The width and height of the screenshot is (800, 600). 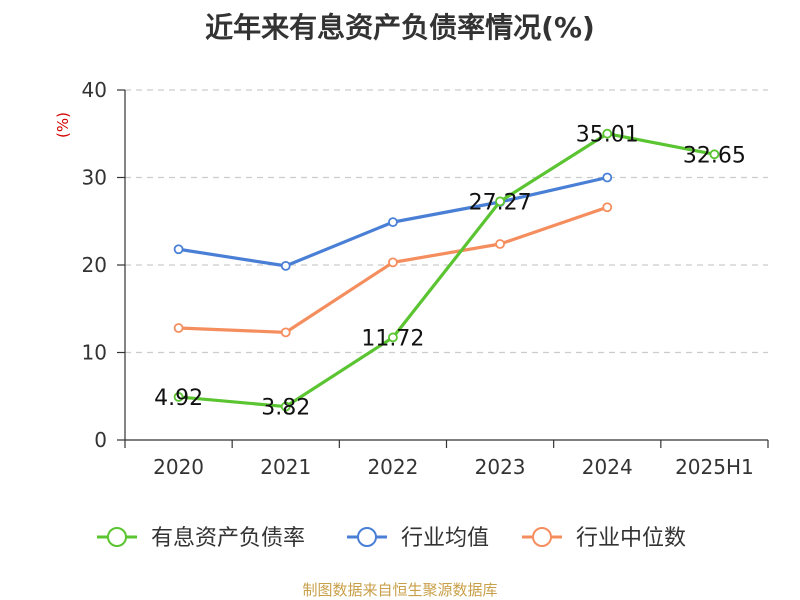 What do you see at coordinates (453, 467) in the screenshot?
I see `x-tick-labels: 2020 2021 2022 2023 2024 2025H1` at bounding box center [453, 467].